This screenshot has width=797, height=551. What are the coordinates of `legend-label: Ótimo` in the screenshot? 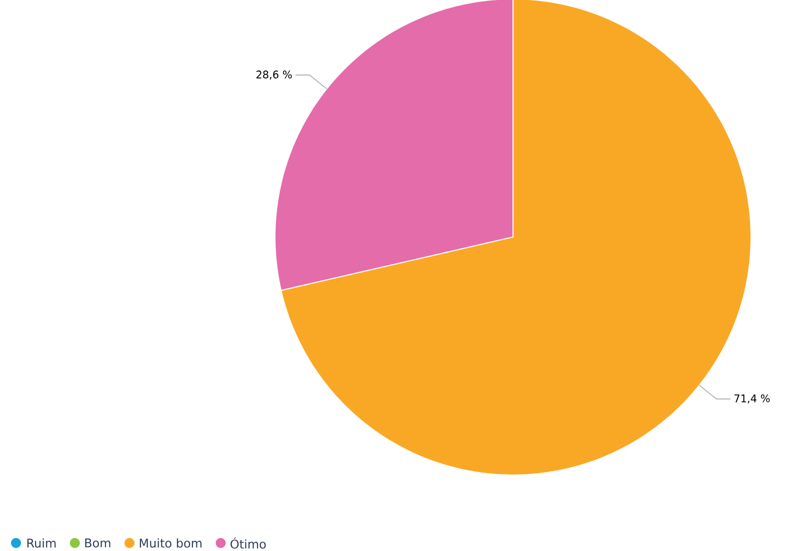 It's located at (248, 543).